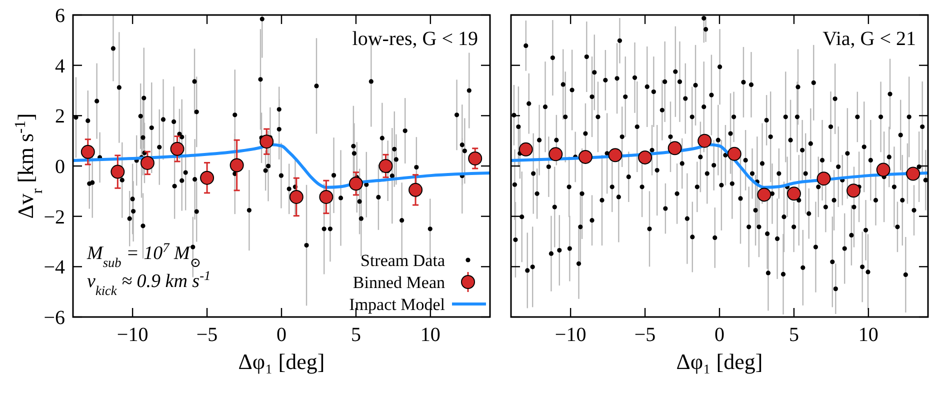 This screenshot has height=400, width=934. I want to click on annotation: M$_{sub}$ = 10$^{7}$ M$_{⊙}$, so click(144, 255).